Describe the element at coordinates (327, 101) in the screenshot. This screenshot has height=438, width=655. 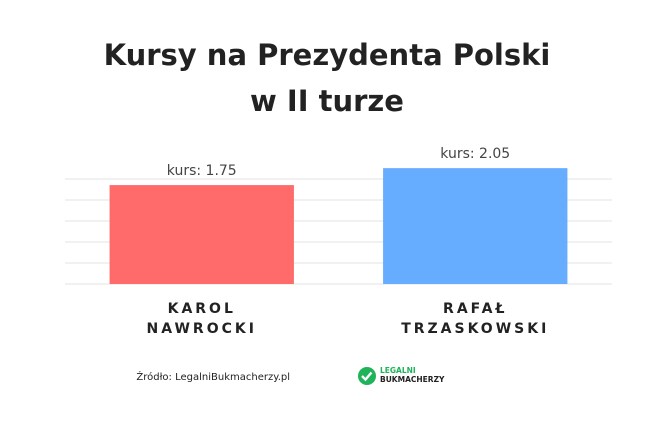
I see `chart-title: w II turze` at that location.